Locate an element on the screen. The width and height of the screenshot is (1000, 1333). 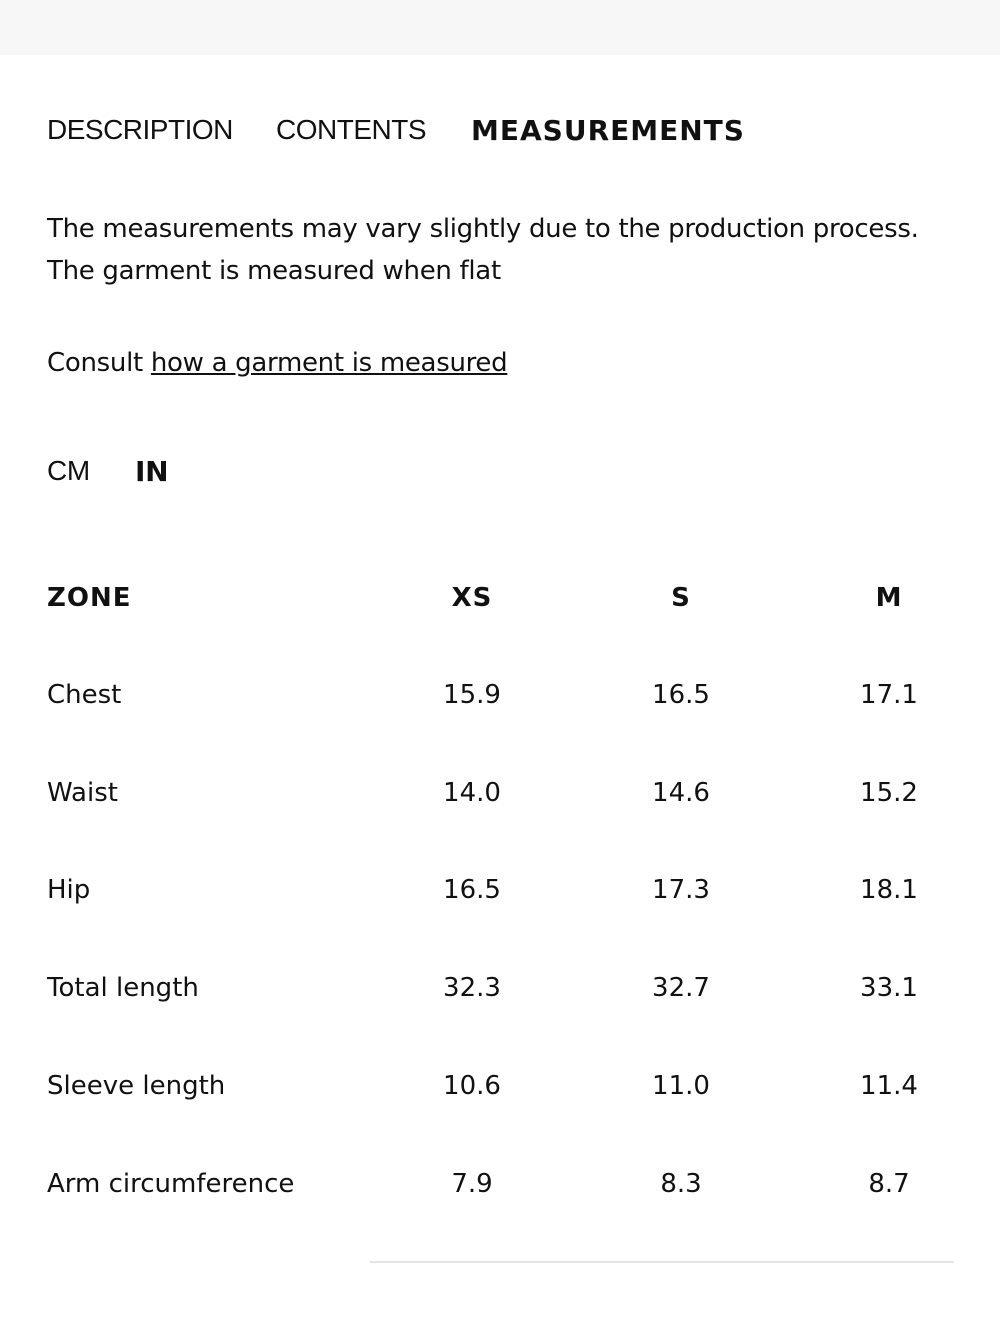
table-cell: 18.1 is located at coordinates (889, 890).